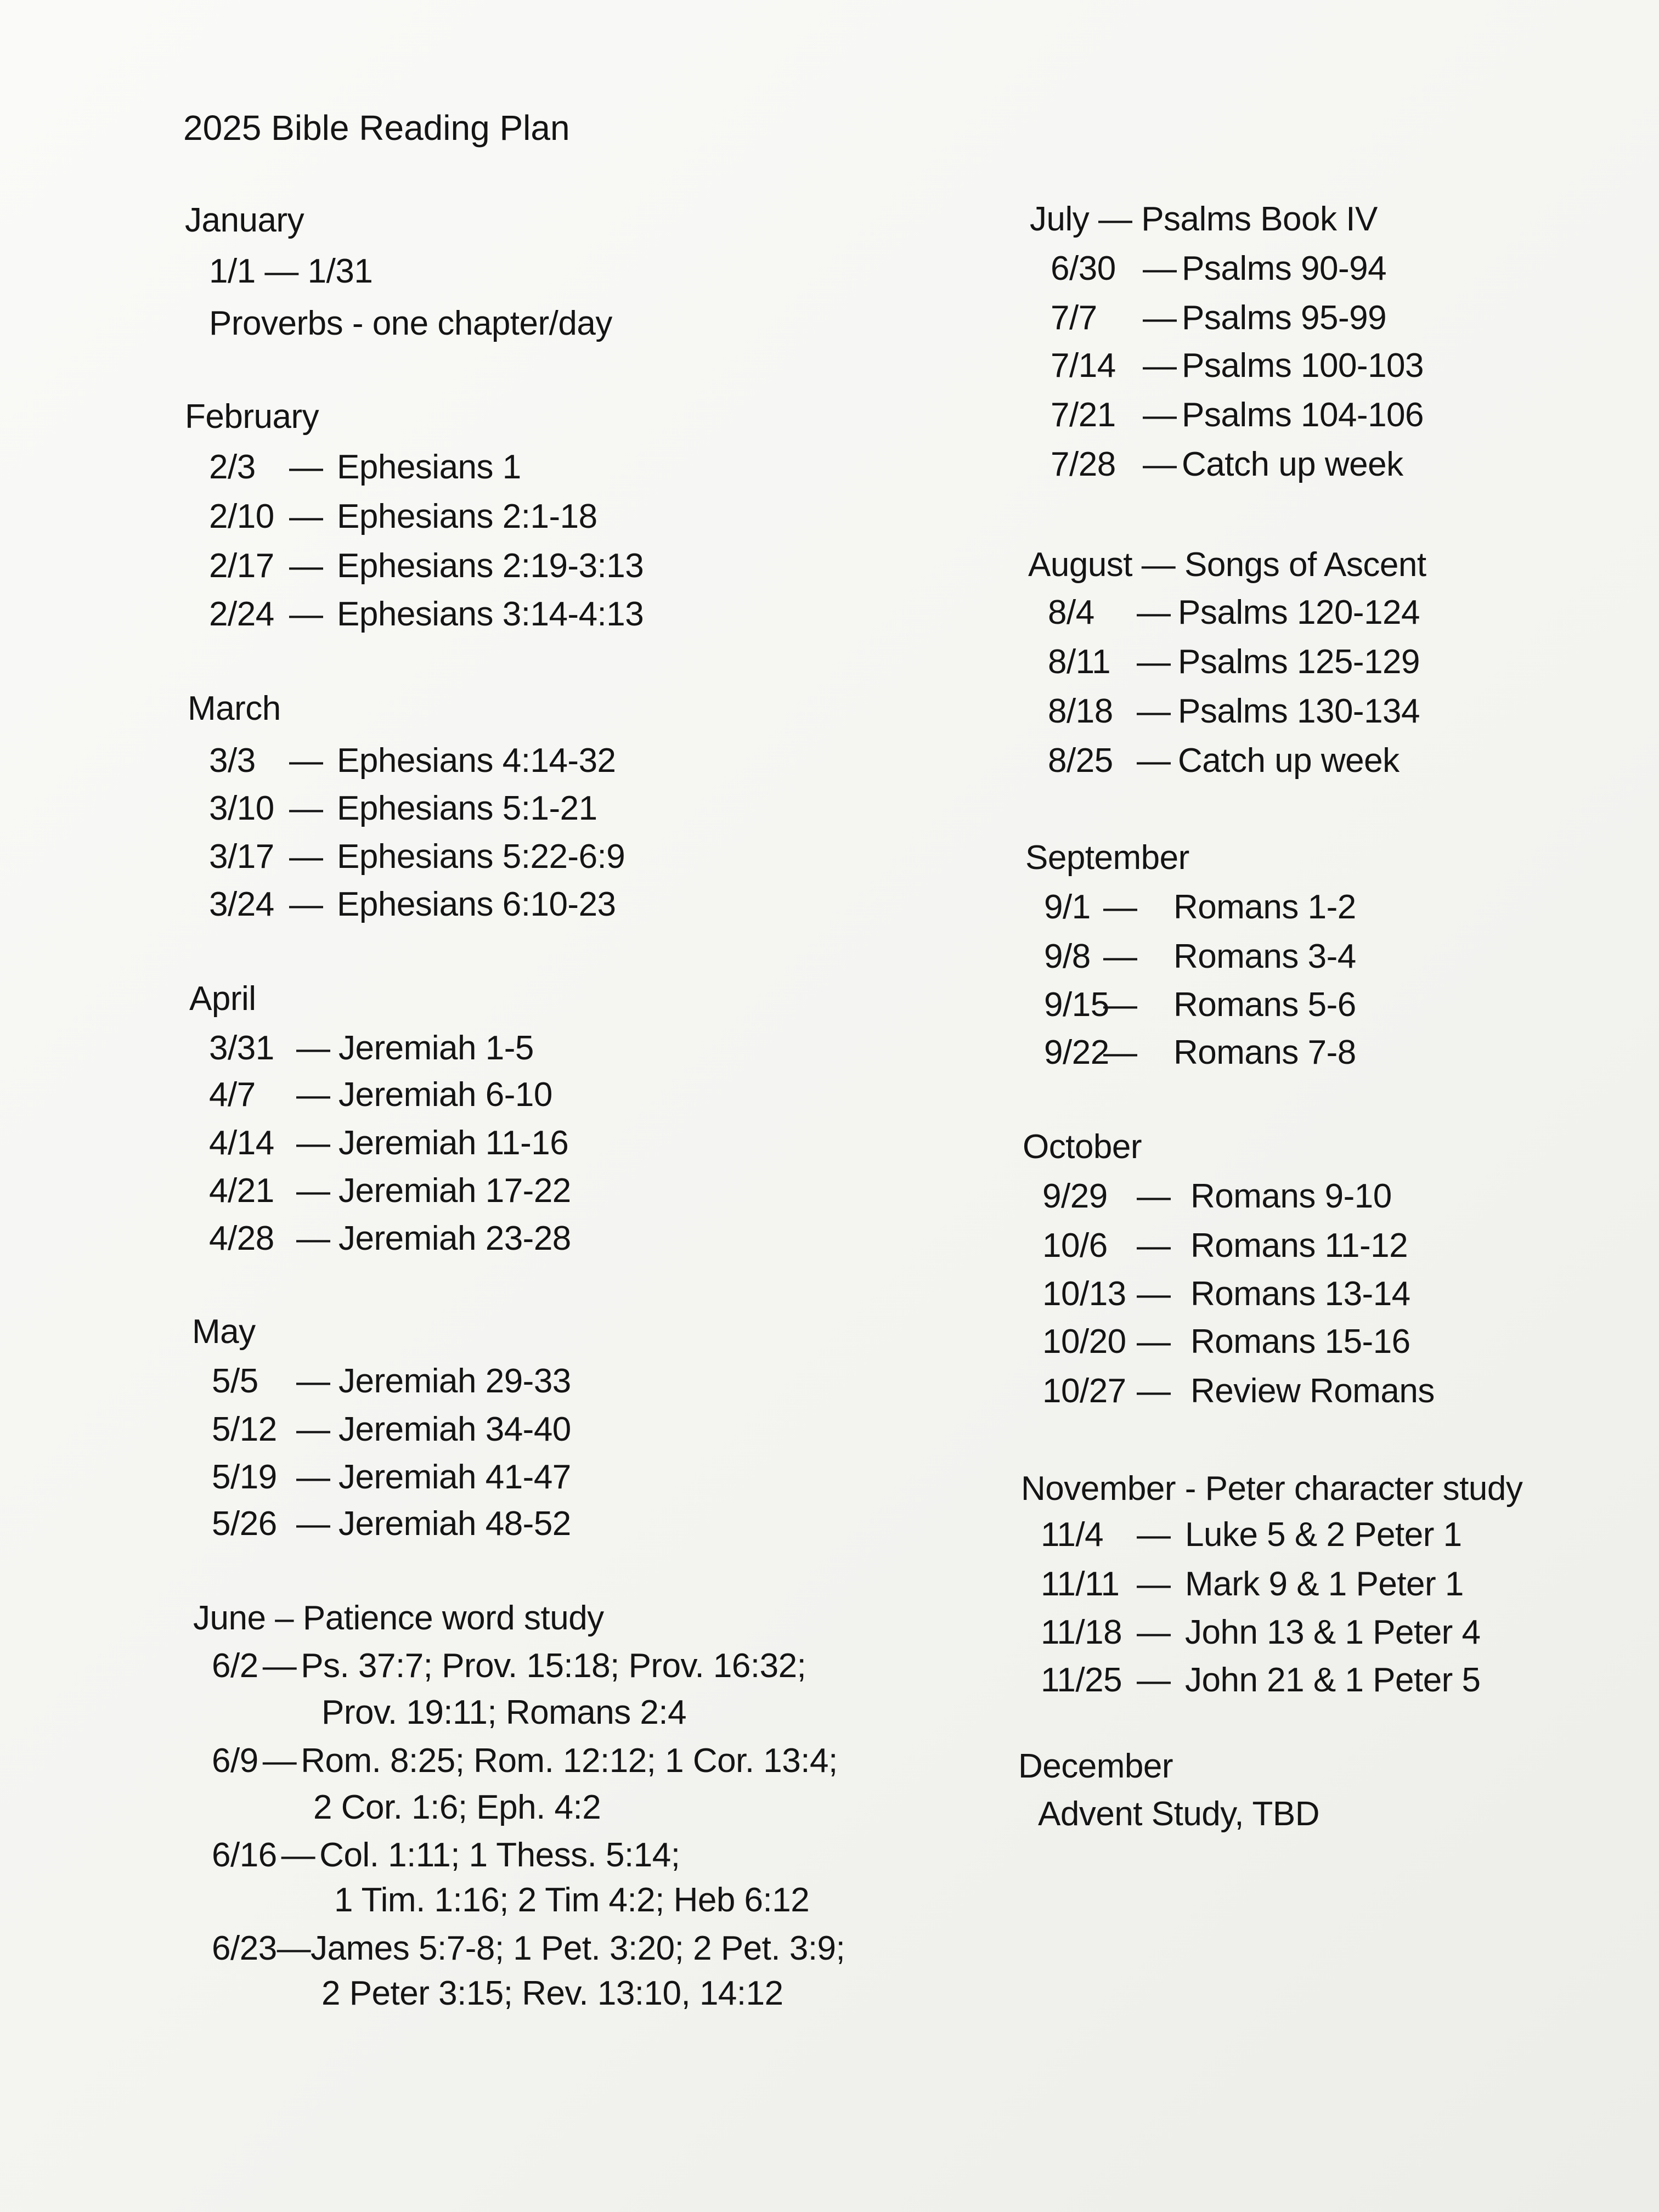 Image resolution: width=1659 pixels, height=2212 pixels. I want to click on entry-date: 2/17, so click(241, 566).